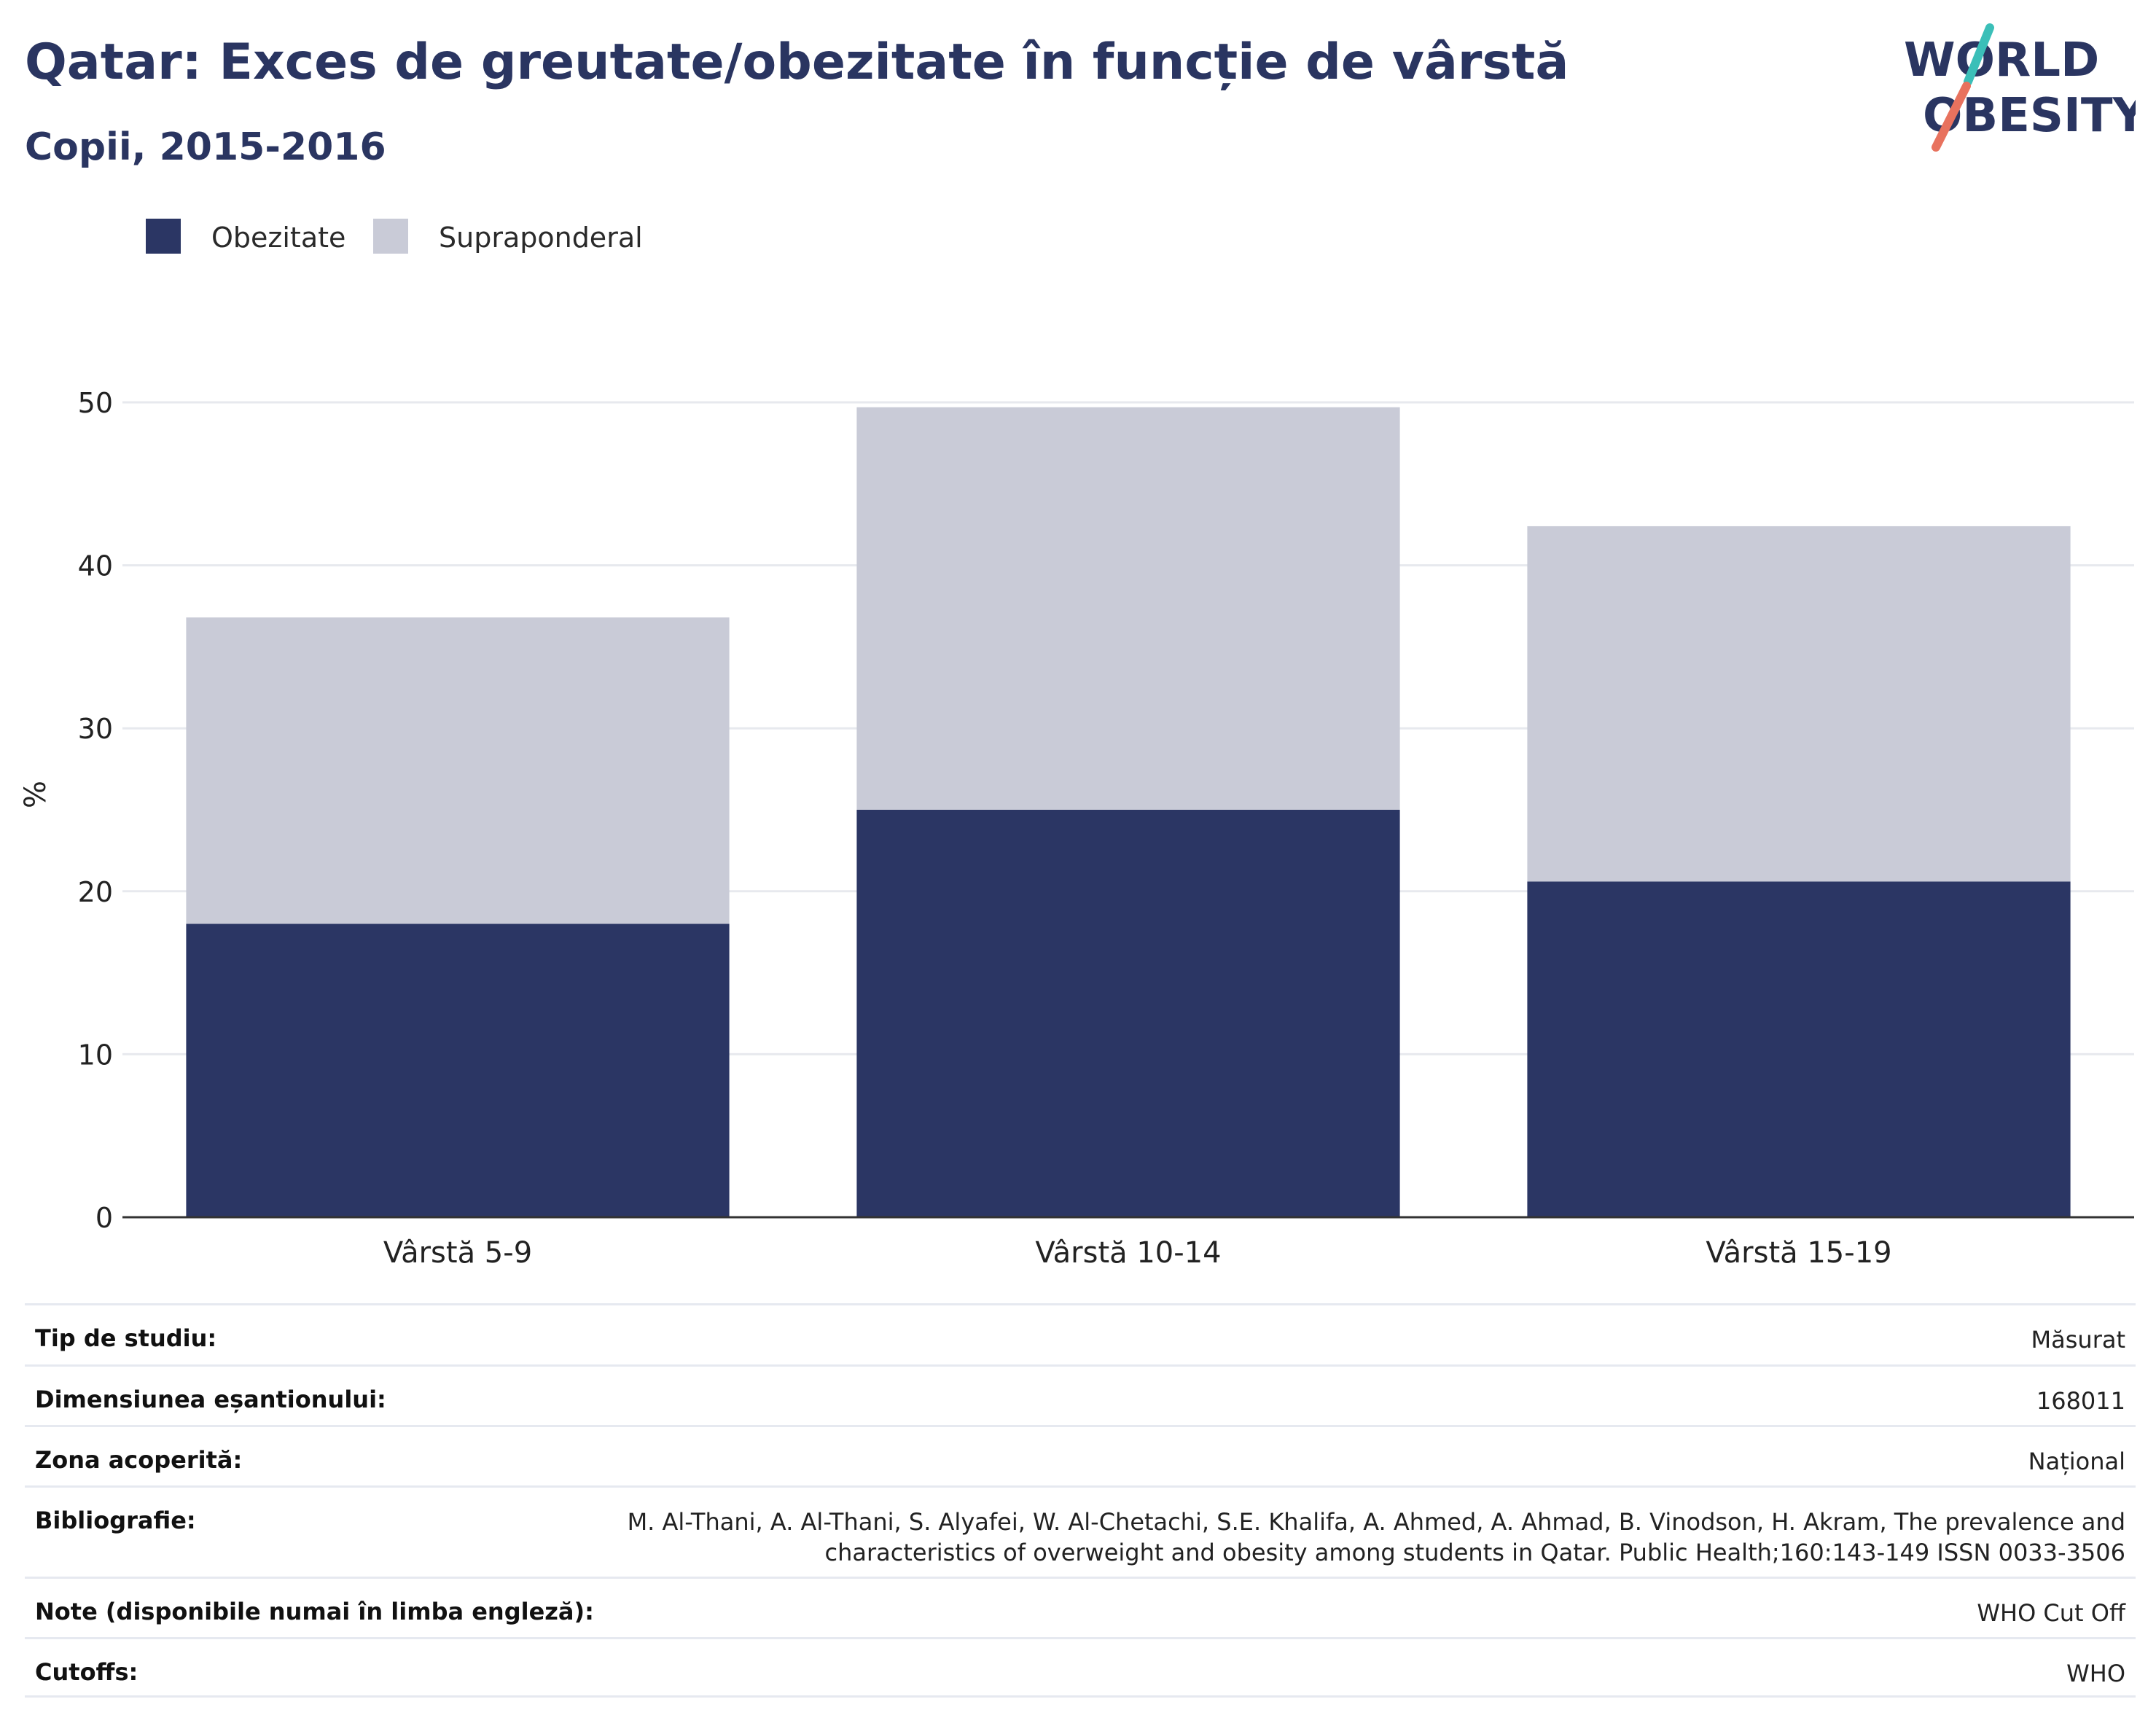 This screenshot has height=1734, width=2156. Describe the element at coordinates (1081, 1455) in the screenshot. I see `info-row-zona: Zona acoperită: Național` at that location.